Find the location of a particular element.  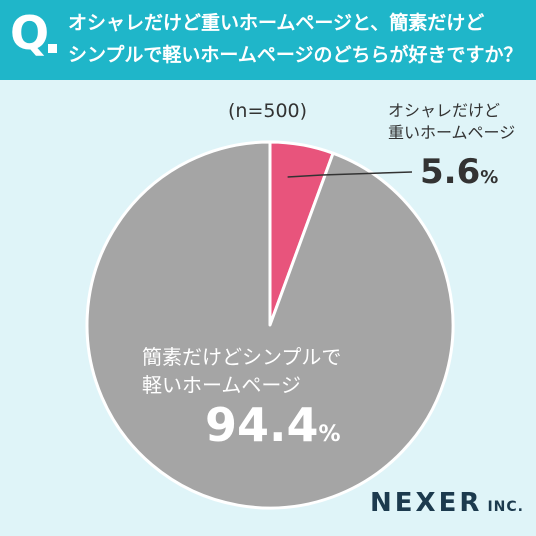

slice-heavy-value-unit: % is located at coordinates (489, 177).